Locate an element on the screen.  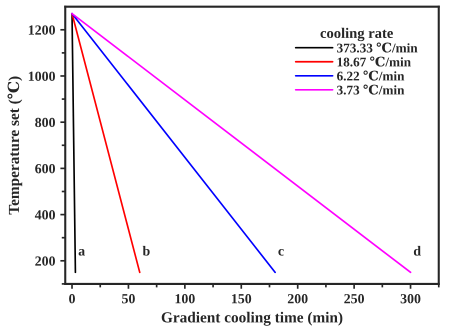
x-tick-label: 150 is located at coordinates (242, 299).